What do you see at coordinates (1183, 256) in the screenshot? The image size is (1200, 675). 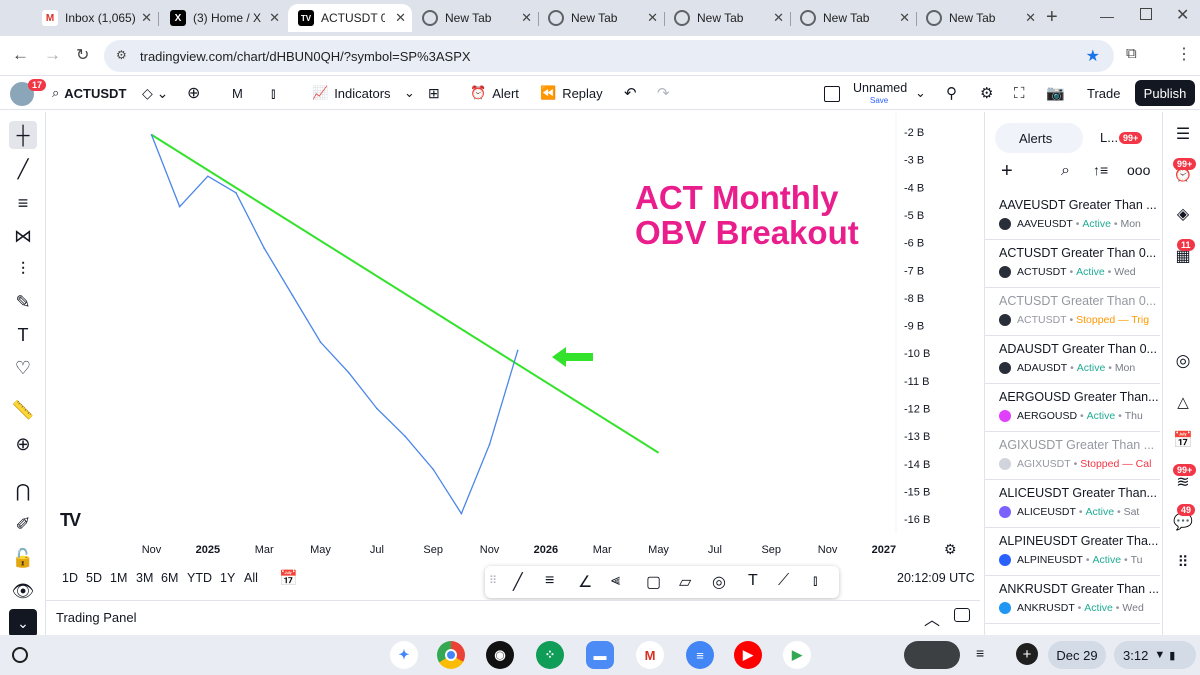 I see `calendar-icon: ▦` at bounding box center [1183, 256].